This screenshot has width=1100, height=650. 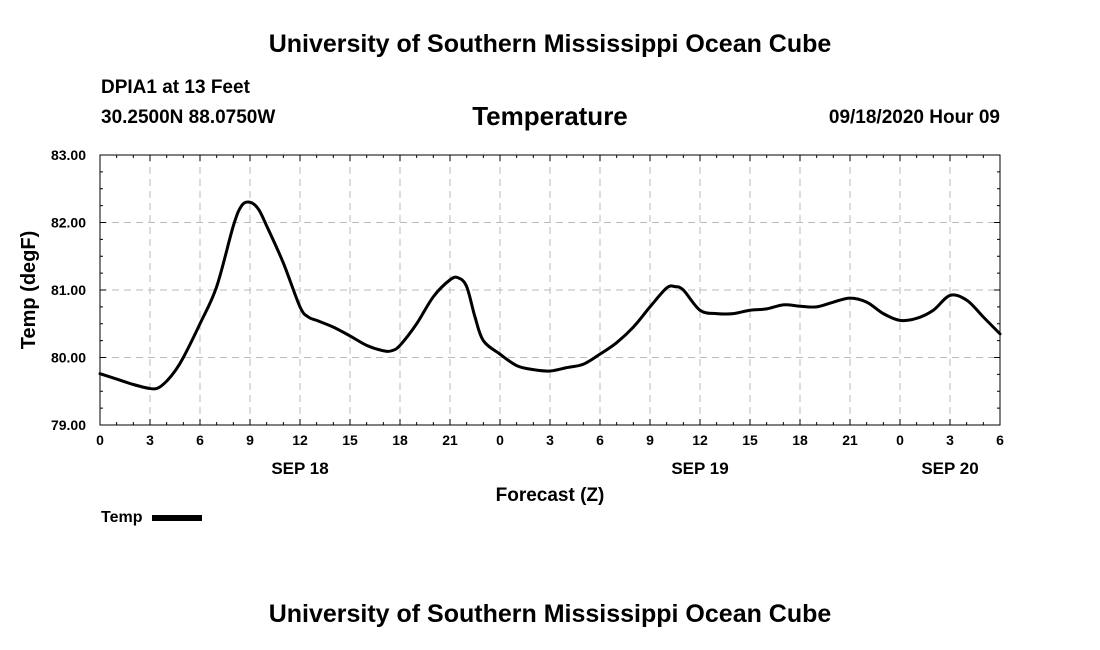 What do you see at coordinates (699, 468) in the screenshot?
I see `date-label: SEP 19` at bounding box center [699, 468].